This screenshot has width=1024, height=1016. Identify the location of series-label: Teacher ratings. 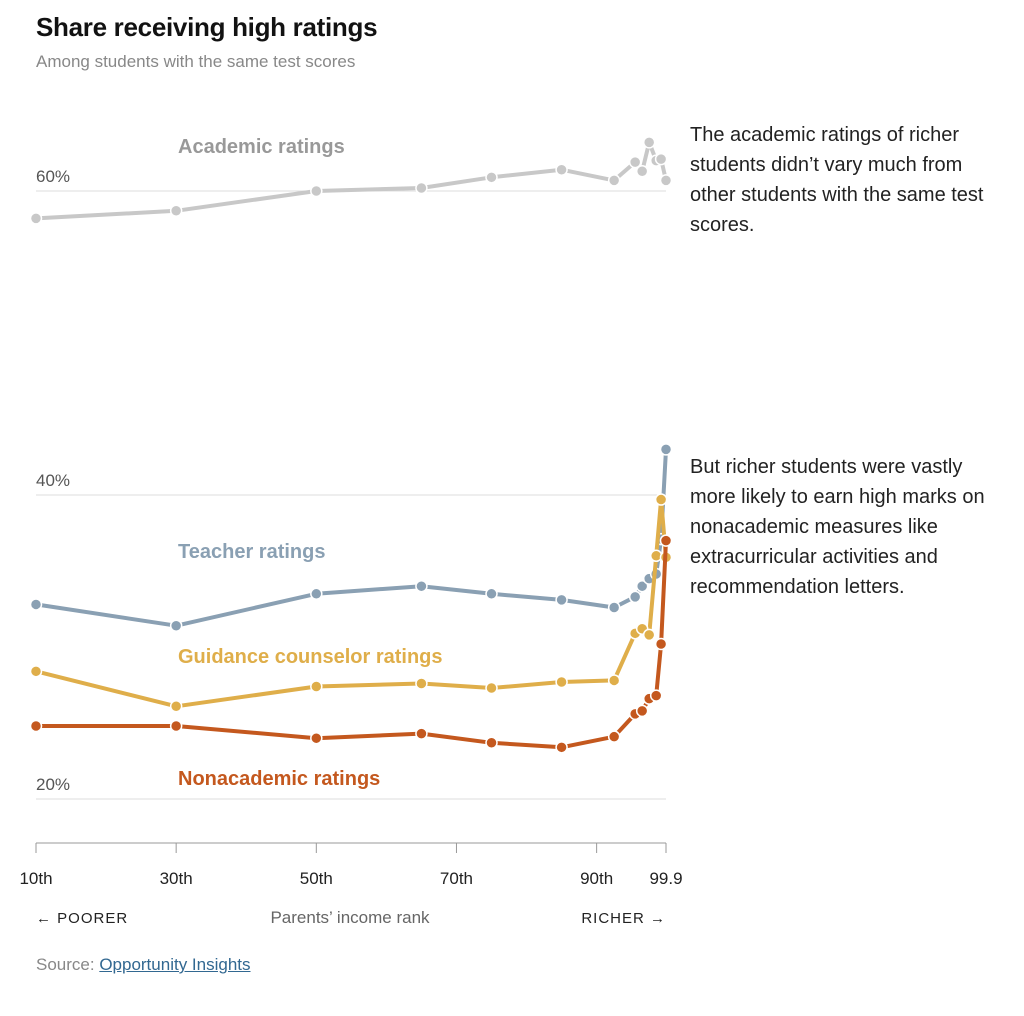
(251, 552).